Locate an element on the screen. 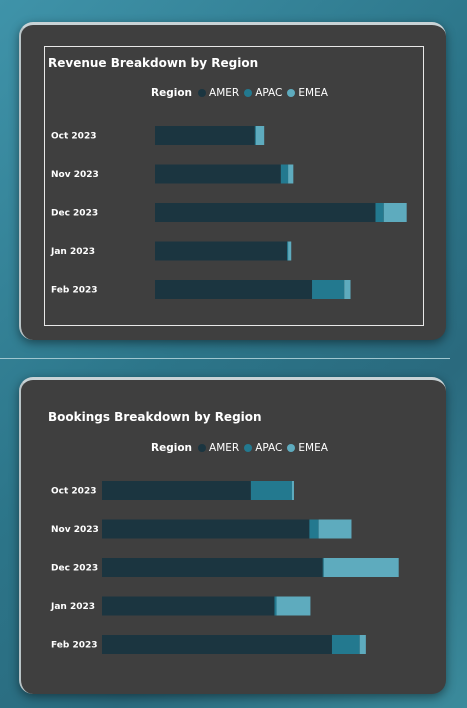 This screenshot has width=467, height=708. section-divider is located at coordinates (225, 358).